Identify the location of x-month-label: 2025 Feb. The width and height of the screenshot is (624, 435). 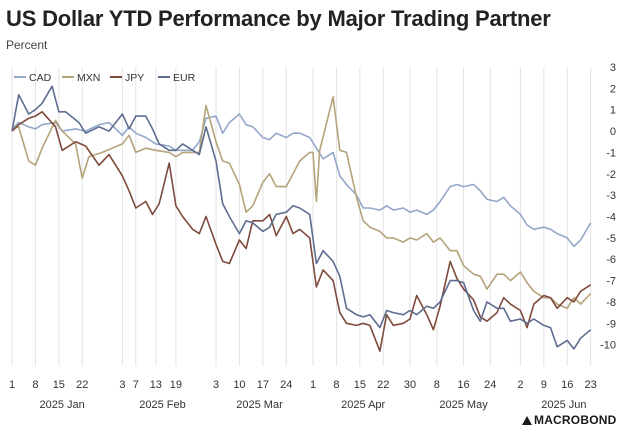
(162, 405).